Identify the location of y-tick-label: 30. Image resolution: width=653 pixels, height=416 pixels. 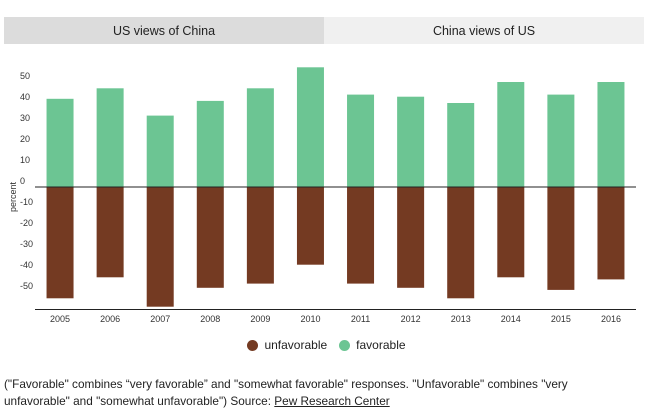
(25, 118).